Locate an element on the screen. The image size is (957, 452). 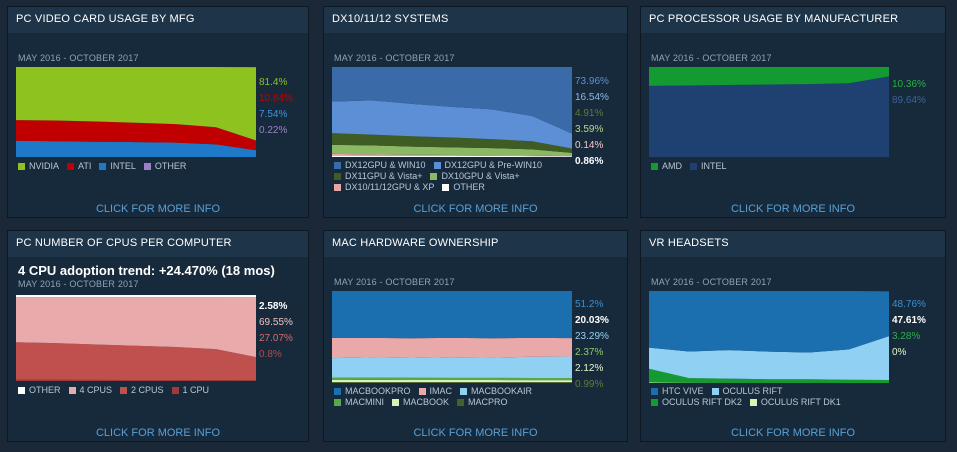
series-area-2-cpus is located at coordinates (136, 361).